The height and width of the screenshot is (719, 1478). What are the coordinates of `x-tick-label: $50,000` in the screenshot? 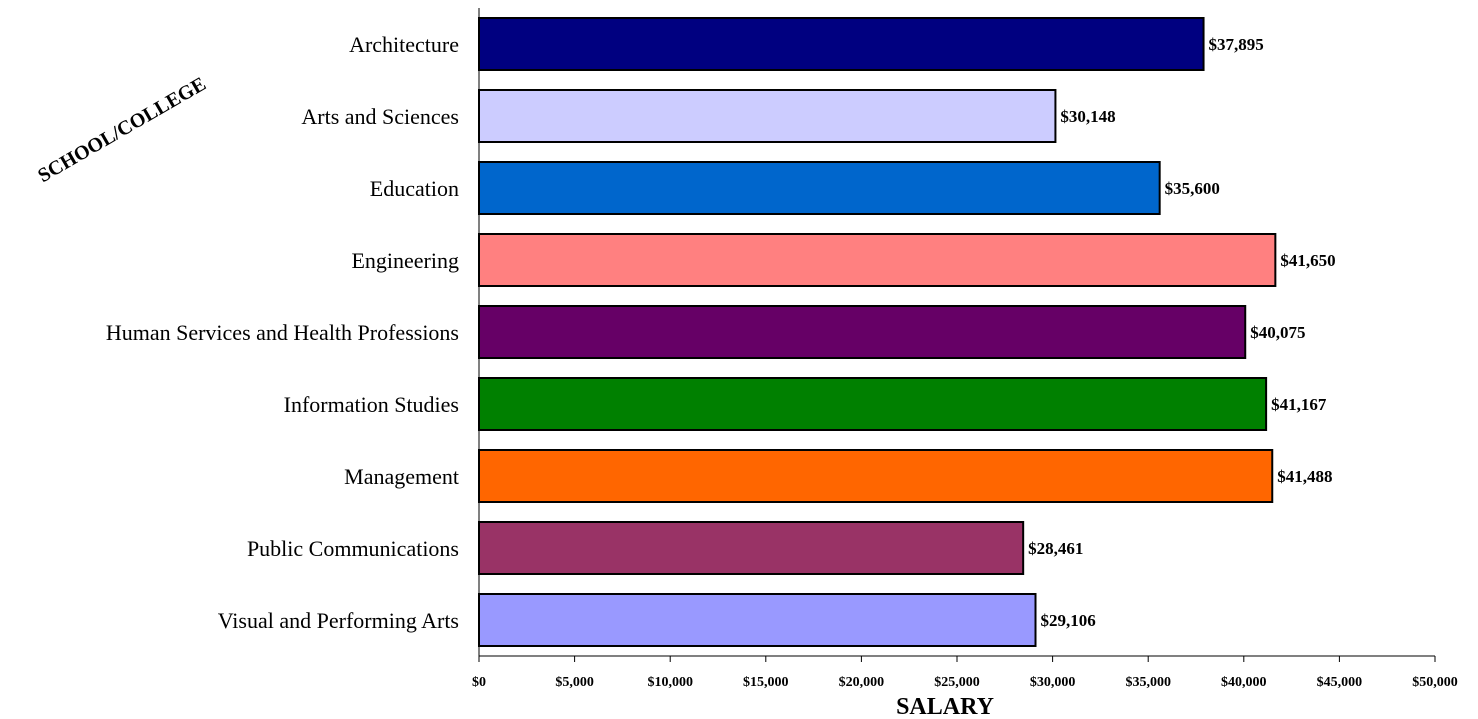 It's located at (1435, 682).